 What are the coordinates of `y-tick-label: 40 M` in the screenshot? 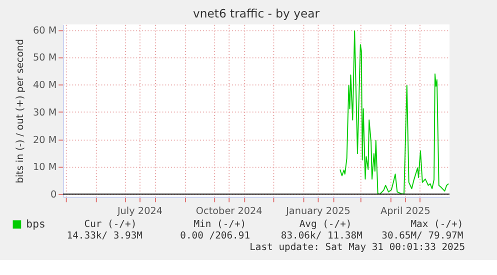 It's located at (44, 86).